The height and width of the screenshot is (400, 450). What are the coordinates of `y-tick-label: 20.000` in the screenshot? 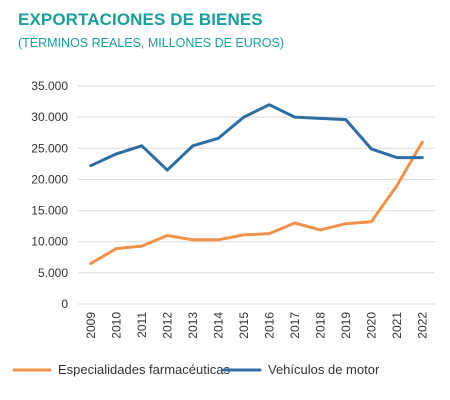 It's located at (49, 179).